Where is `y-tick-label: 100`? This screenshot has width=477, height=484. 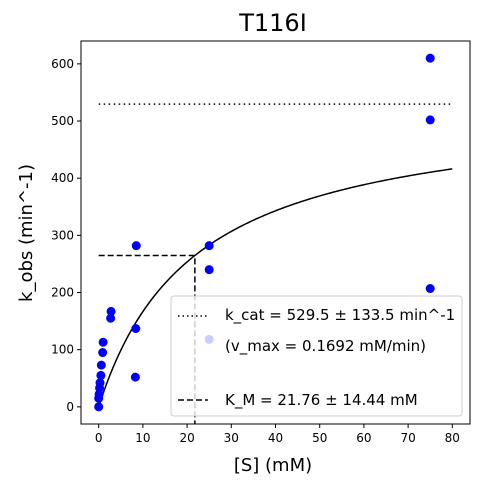 y-tick-label: 100 is located at coordinates (62, 350).